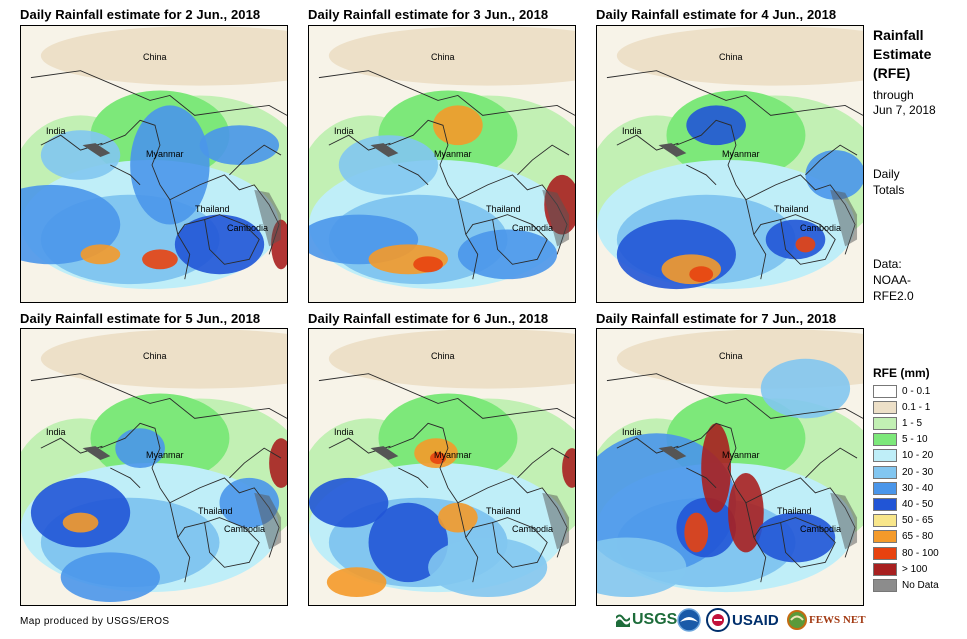 Image resolution: width=967 pixels, height=639 pixels. I want to click on side-title-line2: Estimate, so click(902, 54).